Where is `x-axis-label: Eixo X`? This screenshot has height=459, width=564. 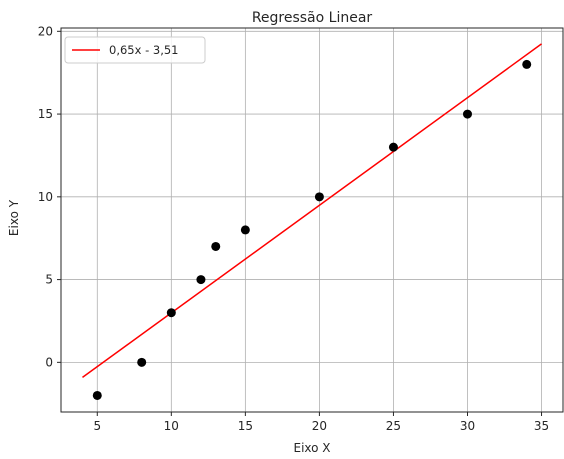 x-axis-label: Eixo X is located at coordinates (311, 448).